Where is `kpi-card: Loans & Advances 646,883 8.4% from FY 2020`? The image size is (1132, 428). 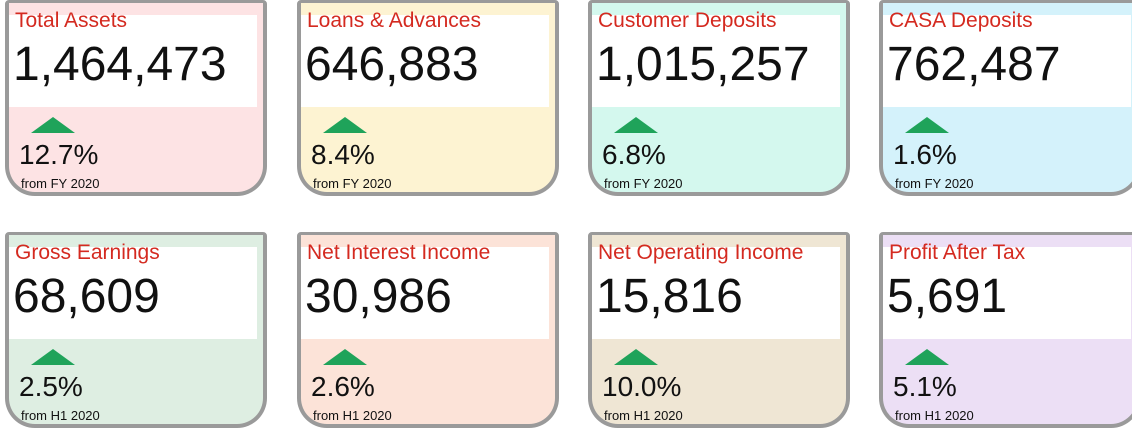
kpi-card: Loans & Advances 646,883 8.4% from FY 2020 is located at coordinates (428, 98).